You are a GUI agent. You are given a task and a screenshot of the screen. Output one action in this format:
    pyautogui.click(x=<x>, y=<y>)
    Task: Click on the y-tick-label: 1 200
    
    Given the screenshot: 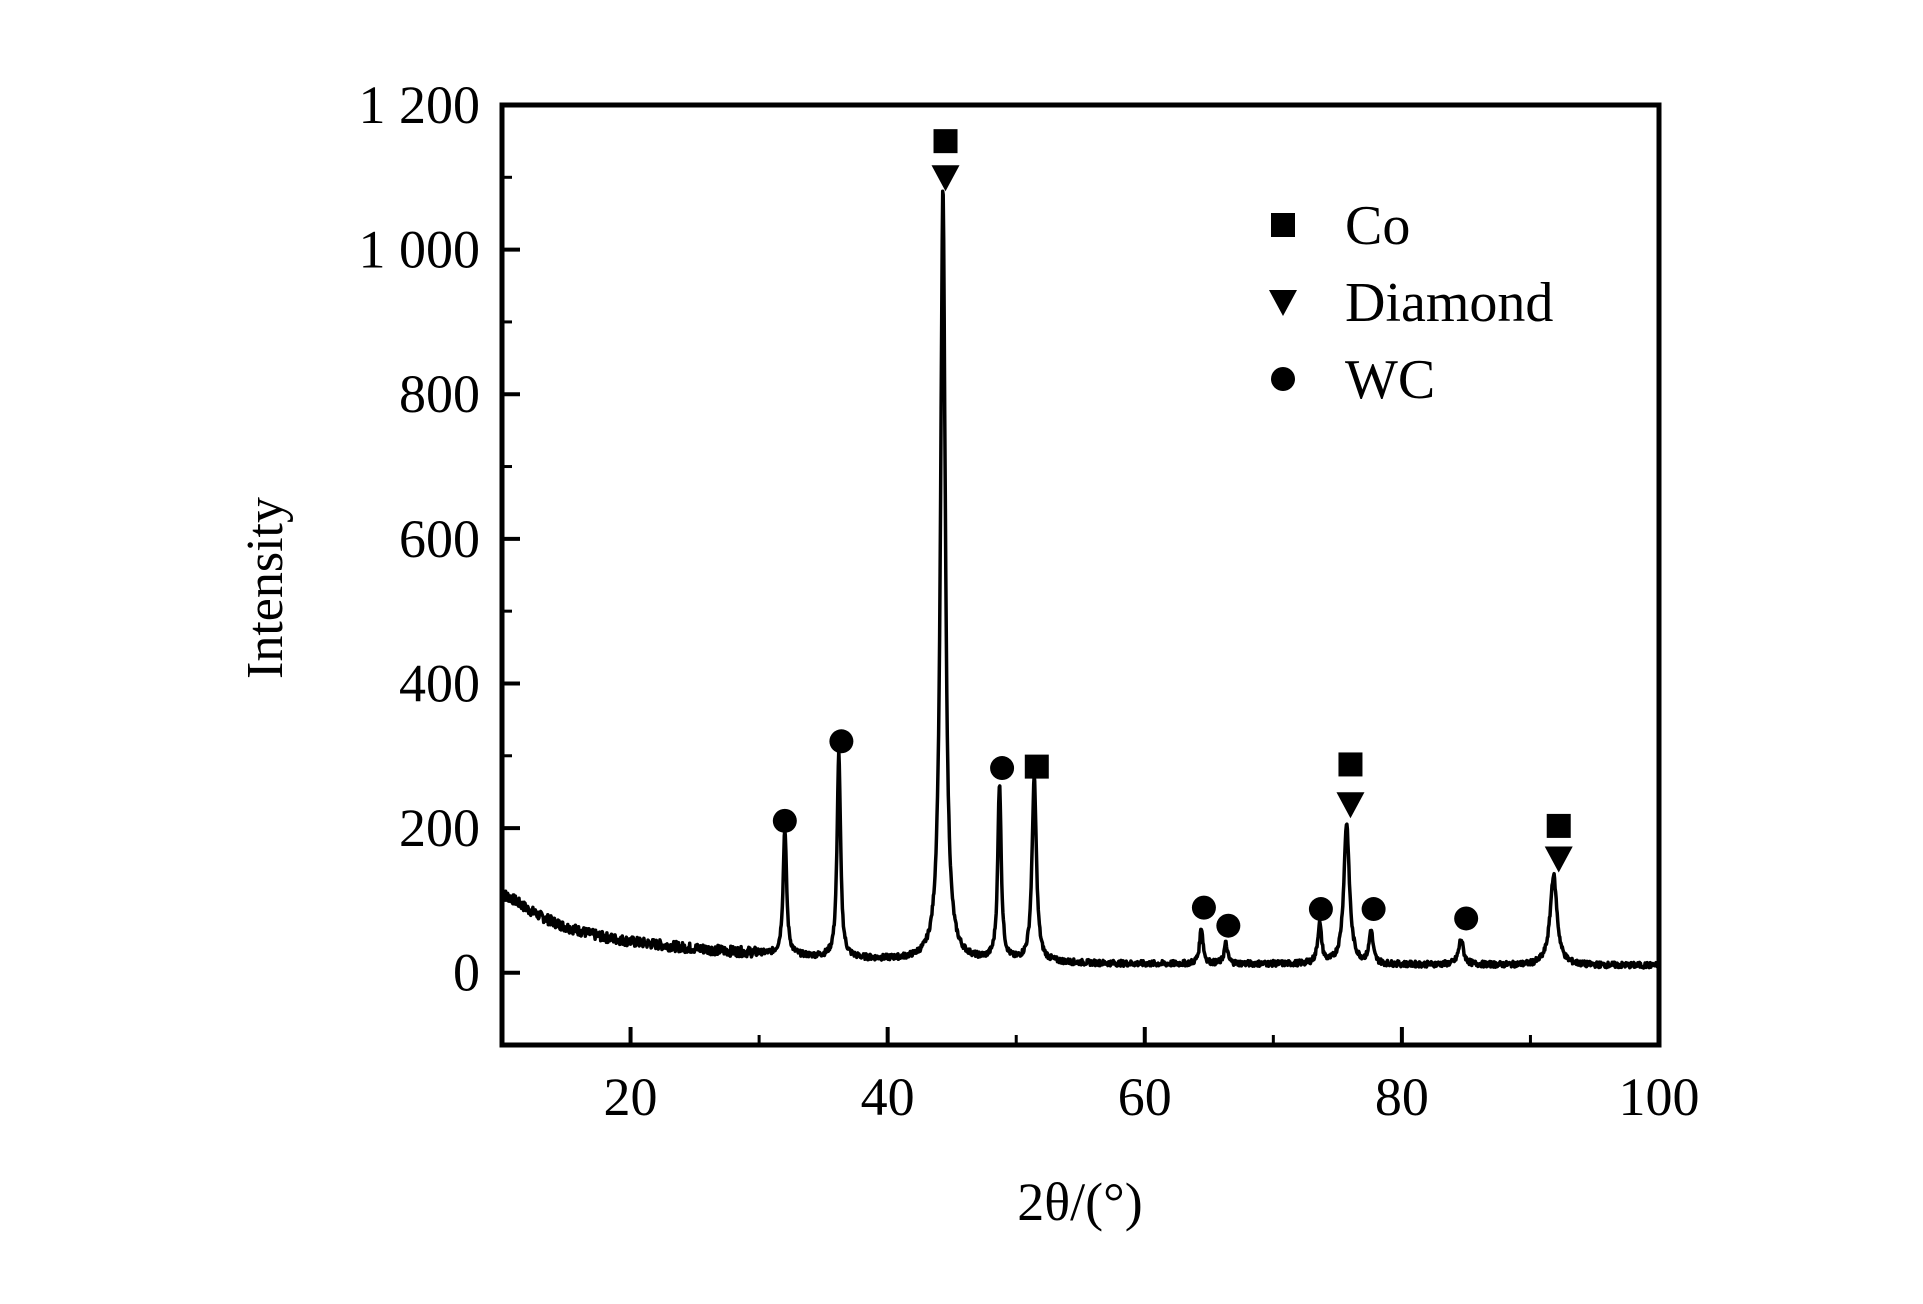 What is the action you would take?
    pyautogui.click(x=420, y=105)
    